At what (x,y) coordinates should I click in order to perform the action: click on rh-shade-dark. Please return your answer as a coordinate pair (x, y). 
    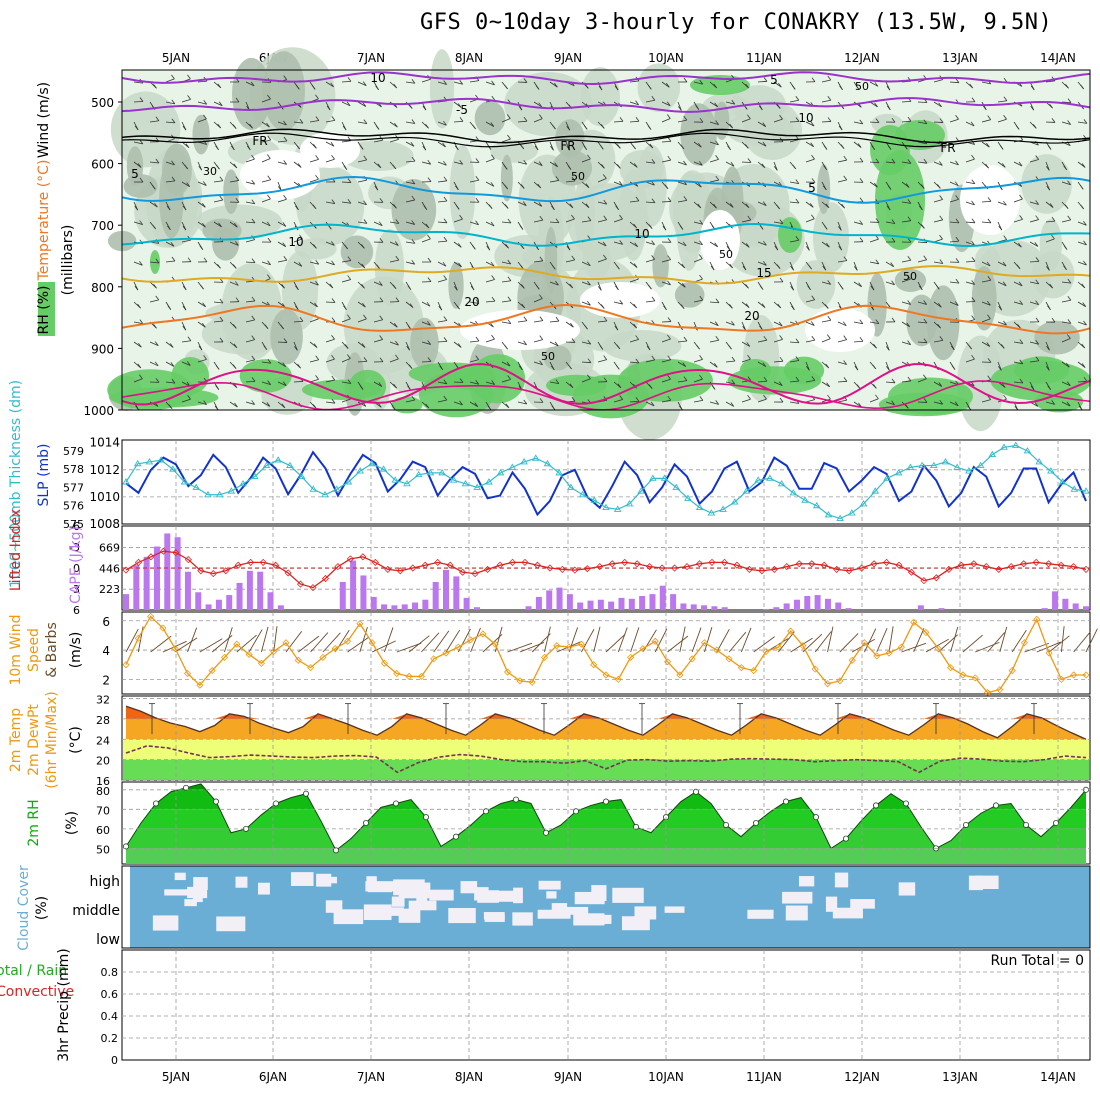
    Looking at the image, I should click on (357, 252).